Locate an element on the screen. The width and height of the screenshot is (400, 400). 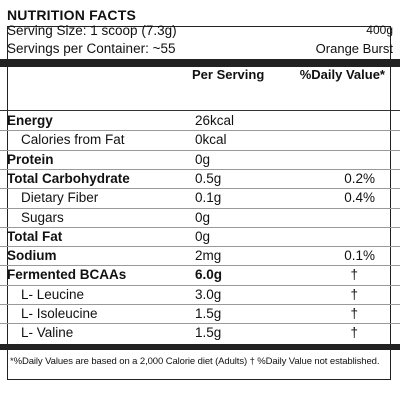
nutrient-name: L- Leucine is located at coordinates (53, 294).